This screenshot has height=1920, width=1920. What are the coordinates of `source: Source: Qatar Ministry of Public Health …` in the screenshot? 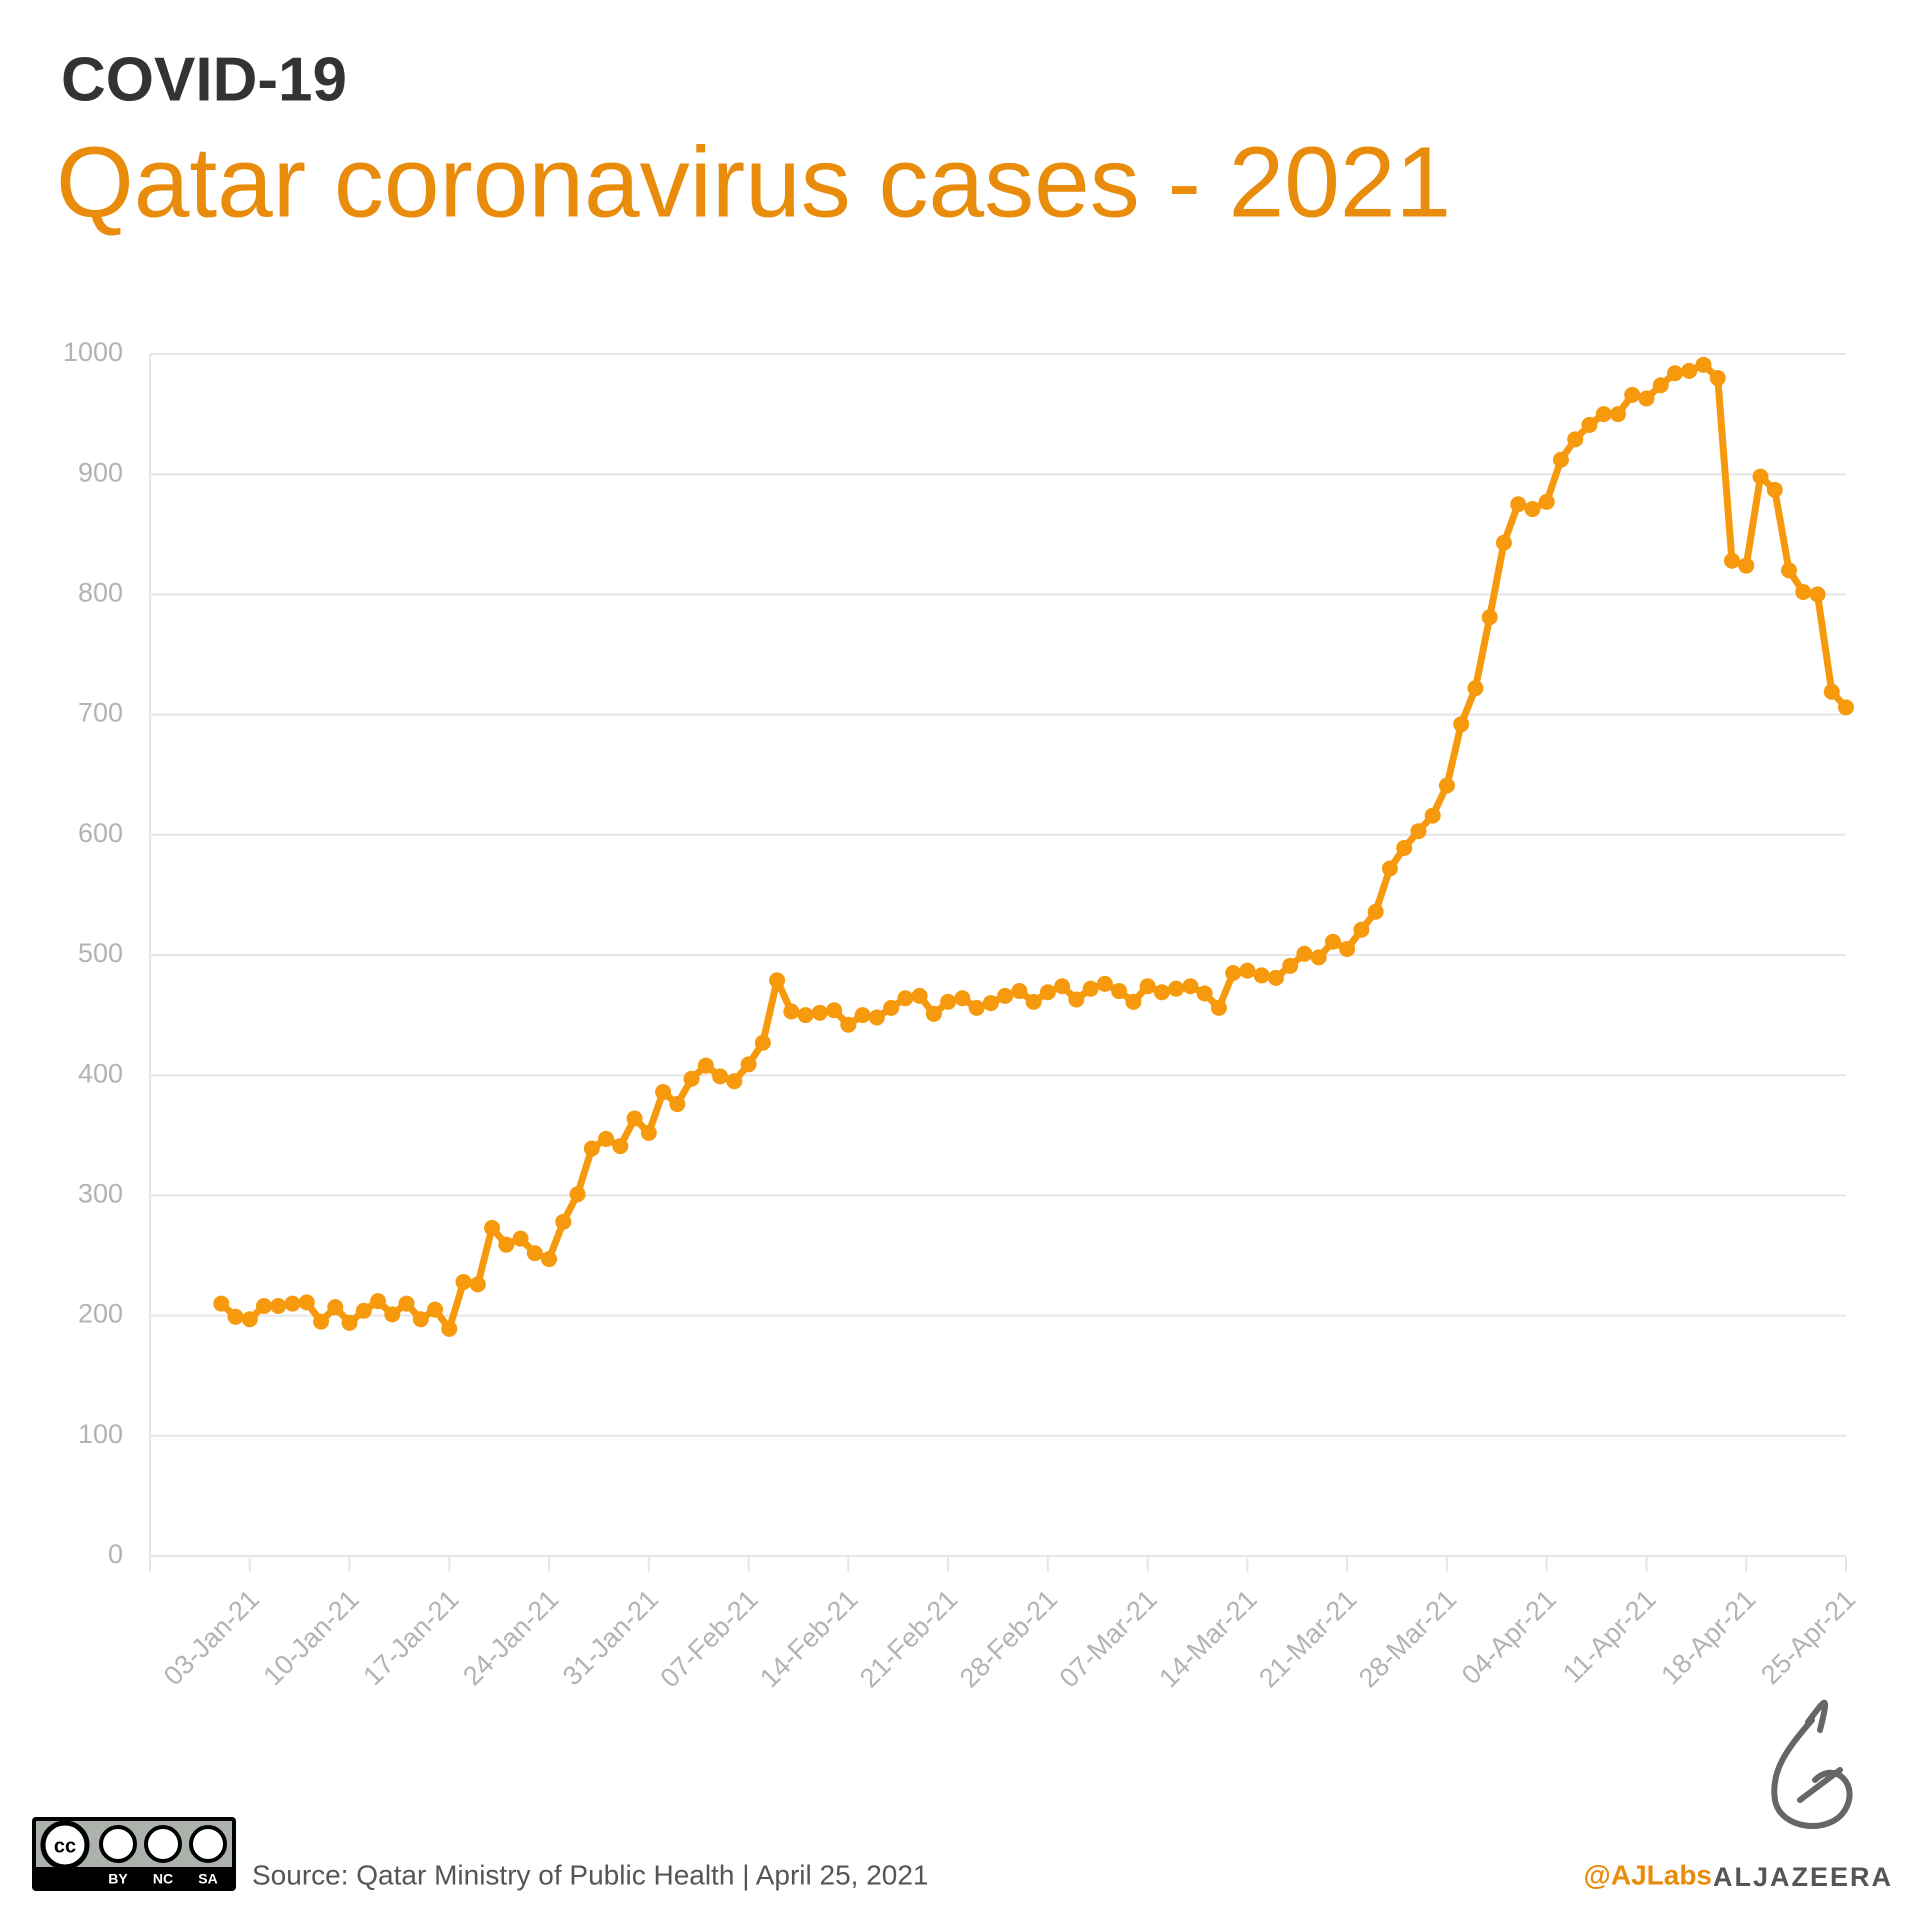 It's located at (590, 1874).